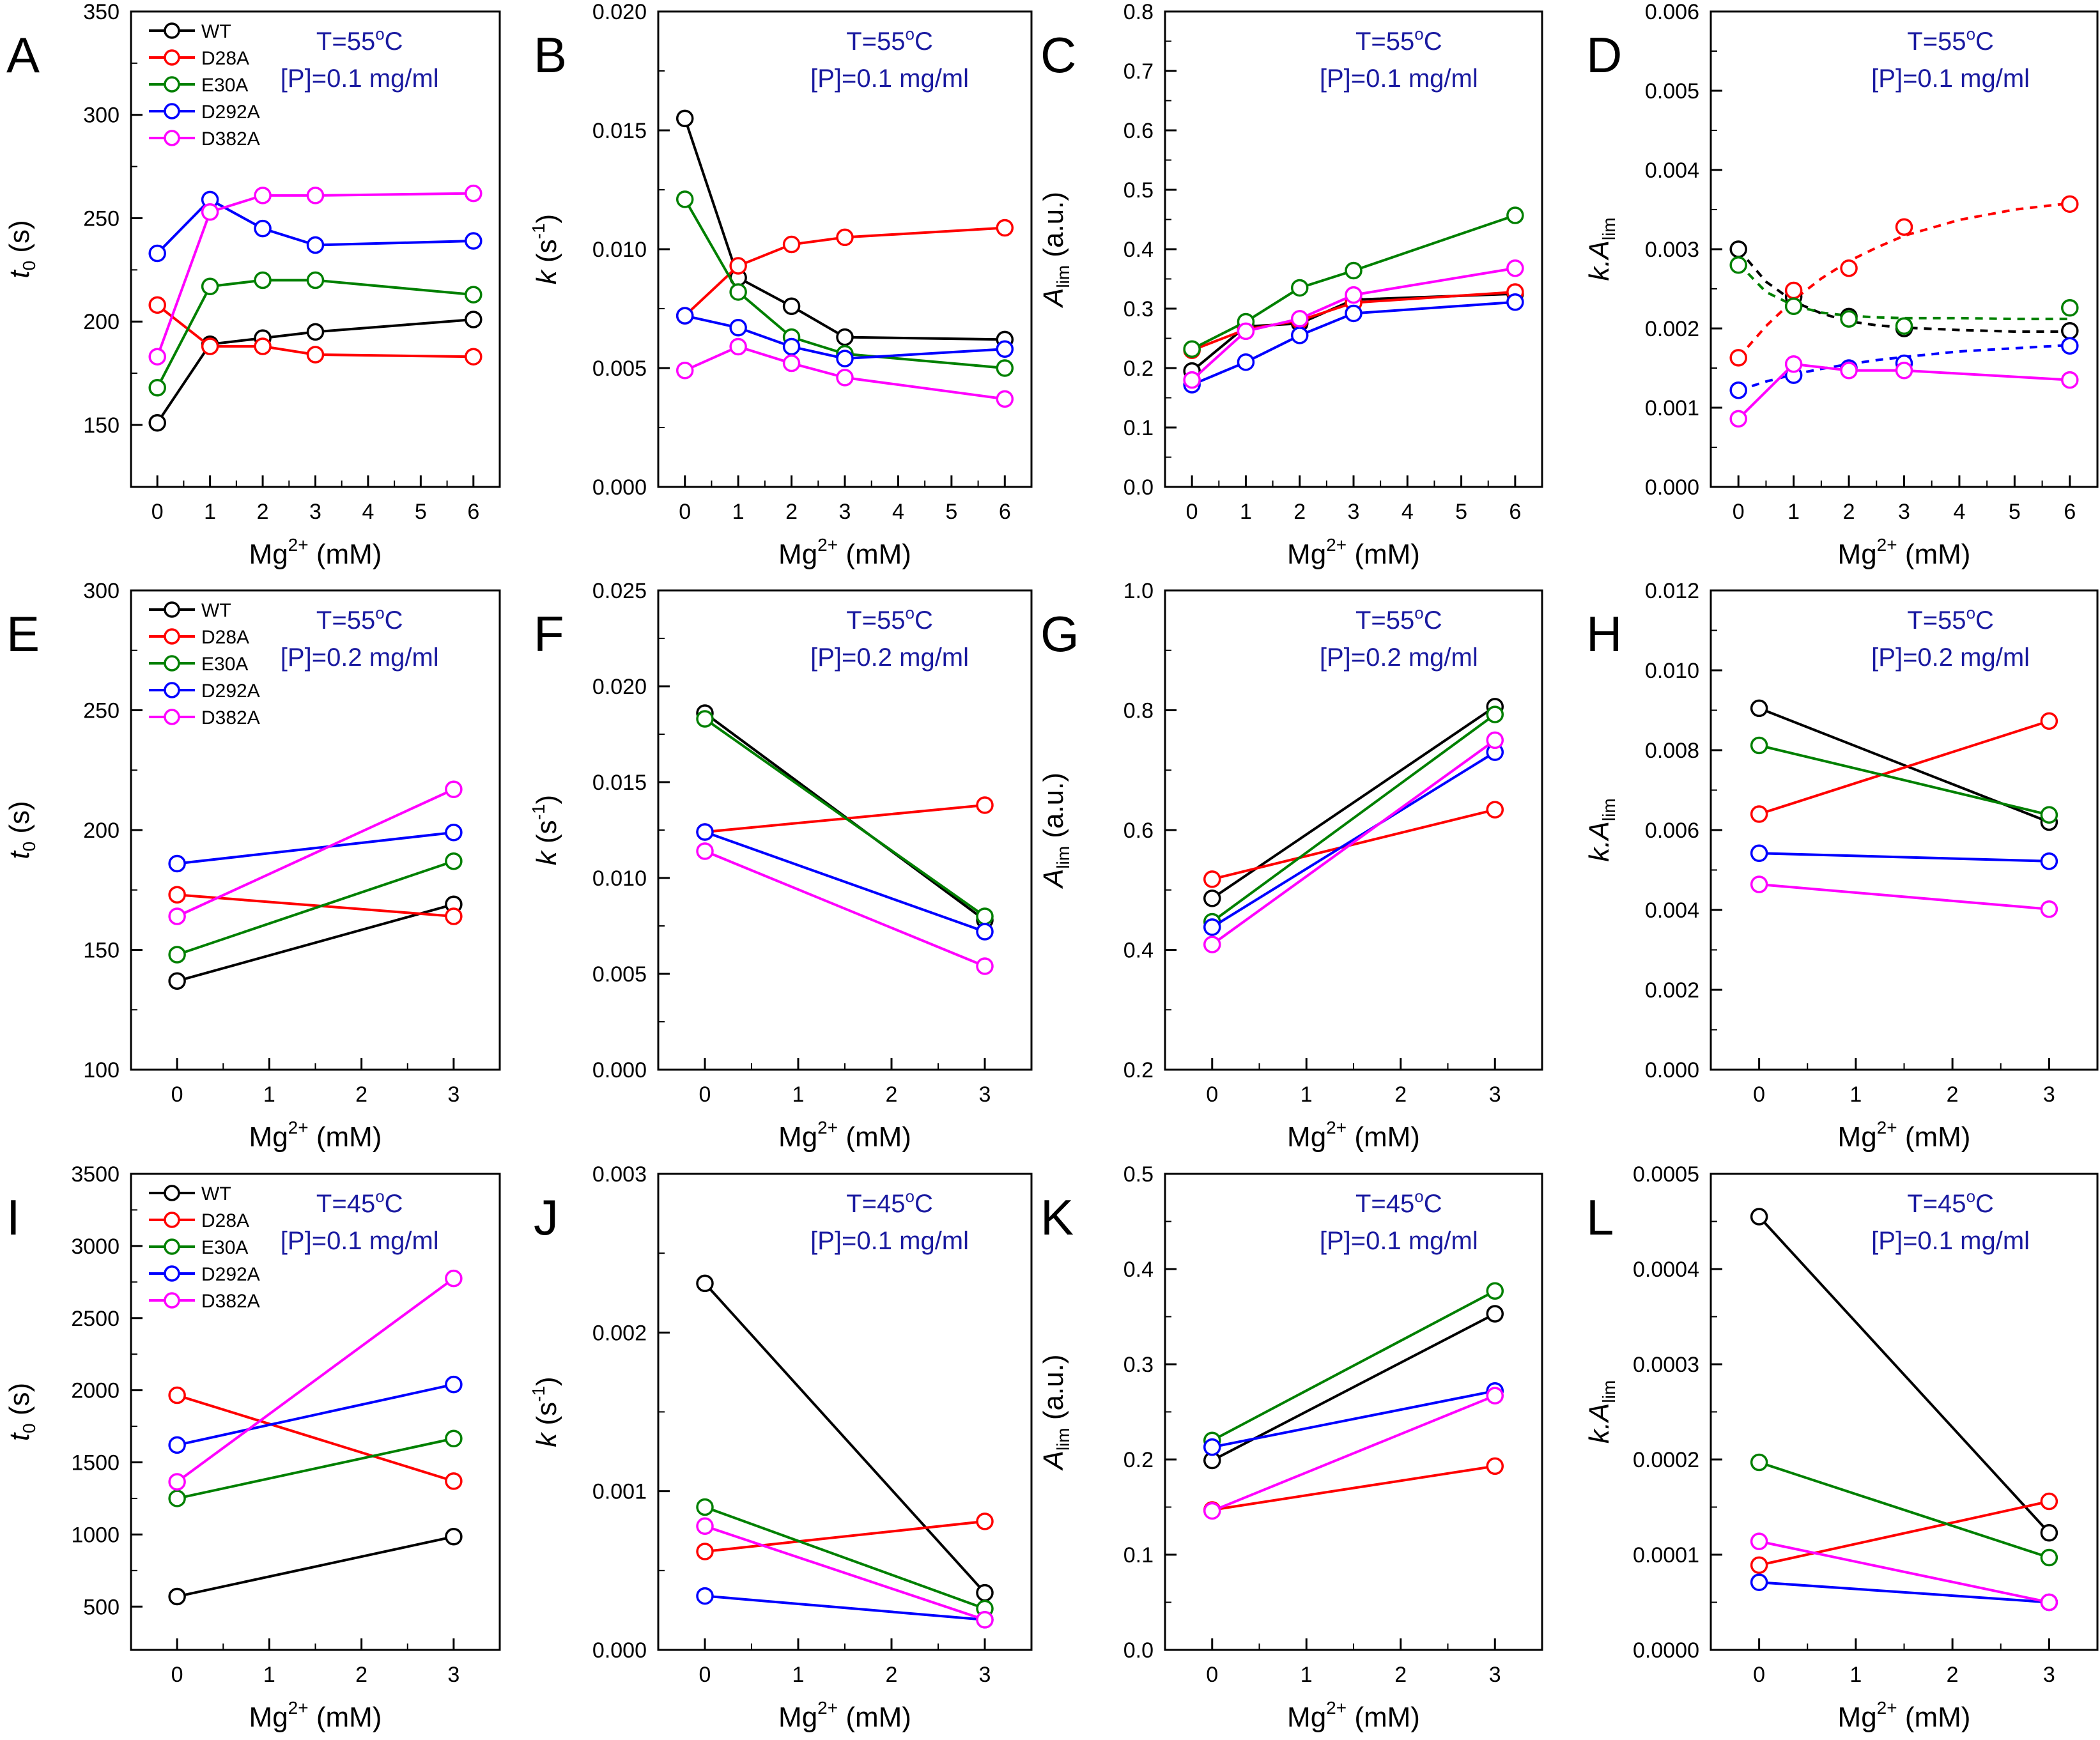 The height and width of the screenshot is (1740, 2100). Describe the element at coordinates (619, 369) in the screenshot. I see `y-tick-label: 0.005` at that location.